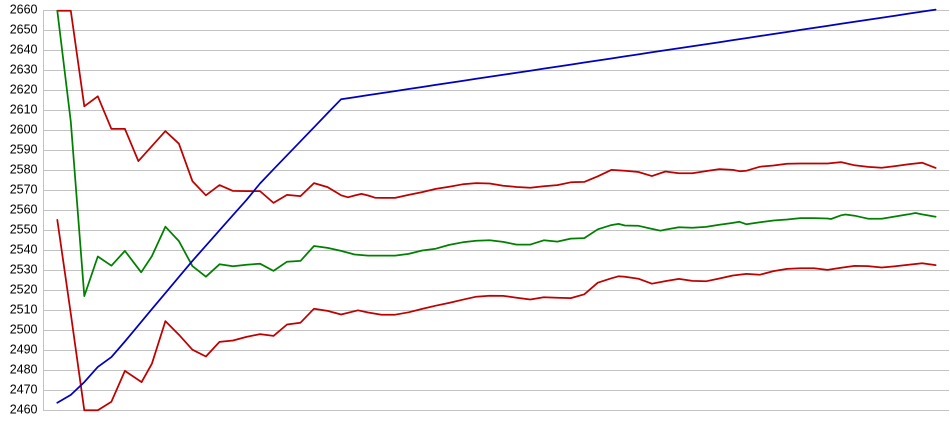  What do you see at coordinates (24, 49) in the screenshot?
I see `svg-text: 2640` at bounding box center [24, 49].